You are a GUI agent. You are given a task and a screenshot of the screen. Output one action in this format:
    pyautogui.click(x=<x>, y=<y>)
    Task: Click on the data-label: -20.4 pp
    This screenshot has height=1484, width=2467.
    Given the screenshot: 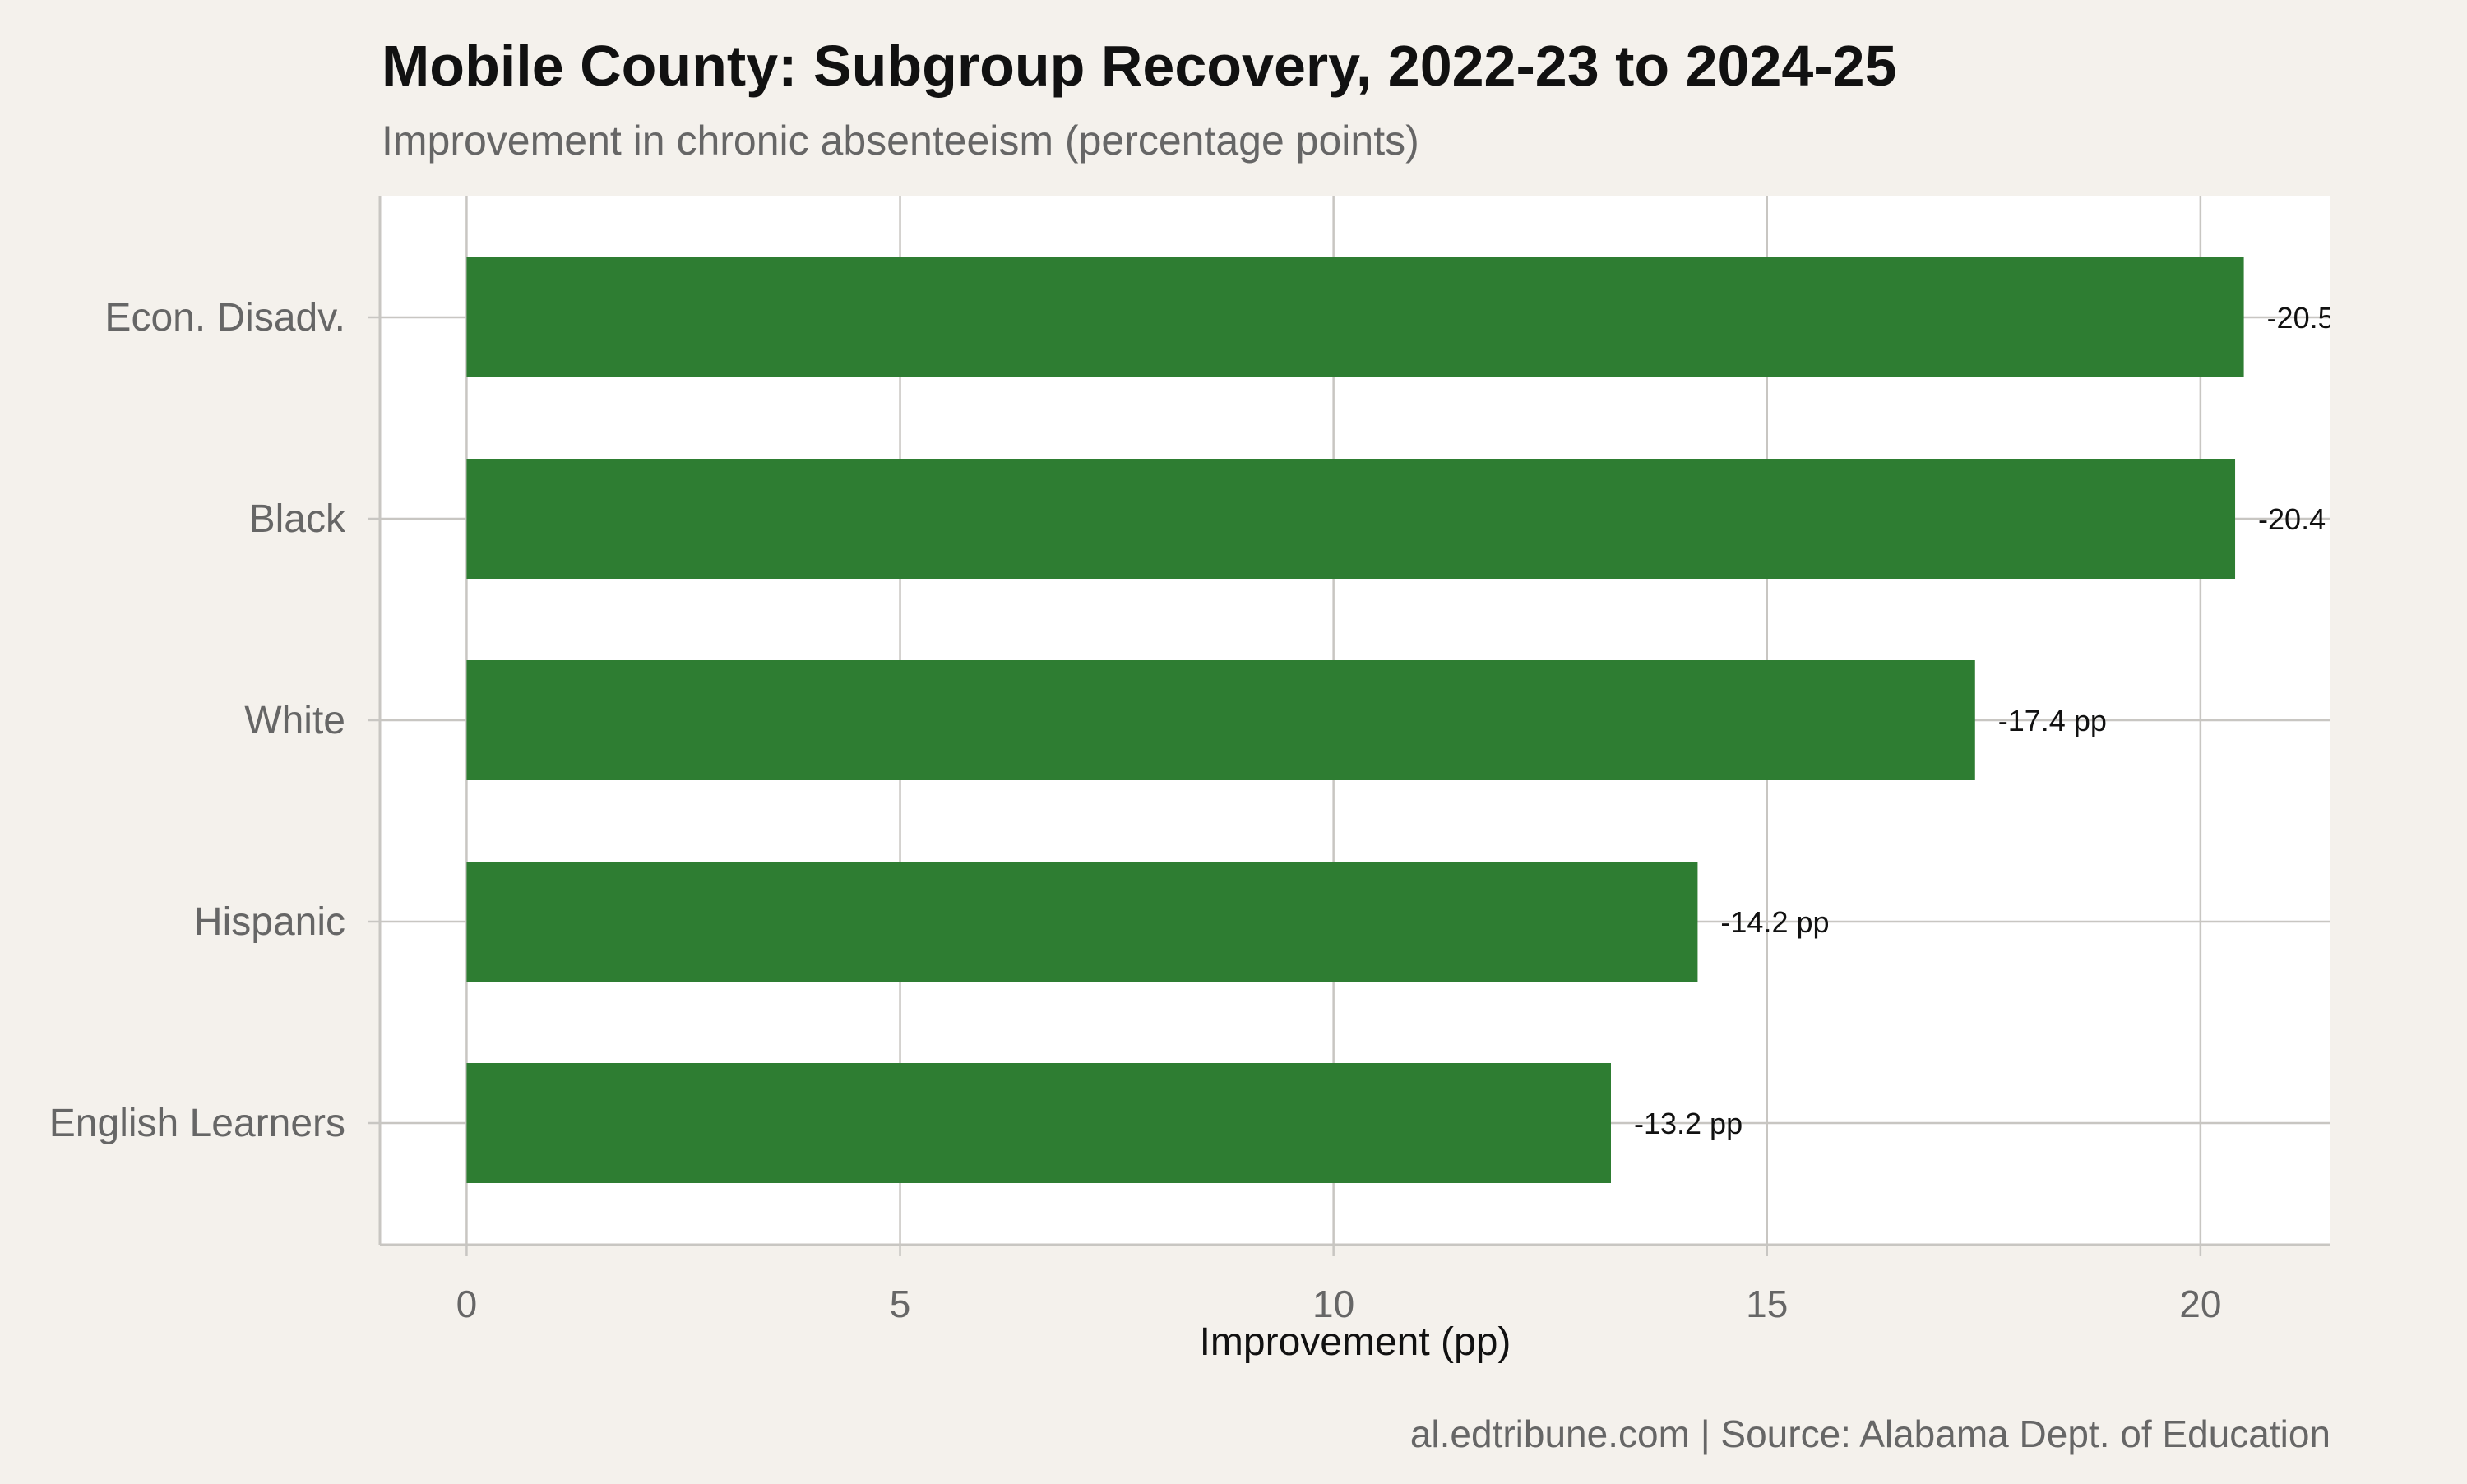 What is the action you would take?
    pyautogui.click(x=2312, y=519)
    